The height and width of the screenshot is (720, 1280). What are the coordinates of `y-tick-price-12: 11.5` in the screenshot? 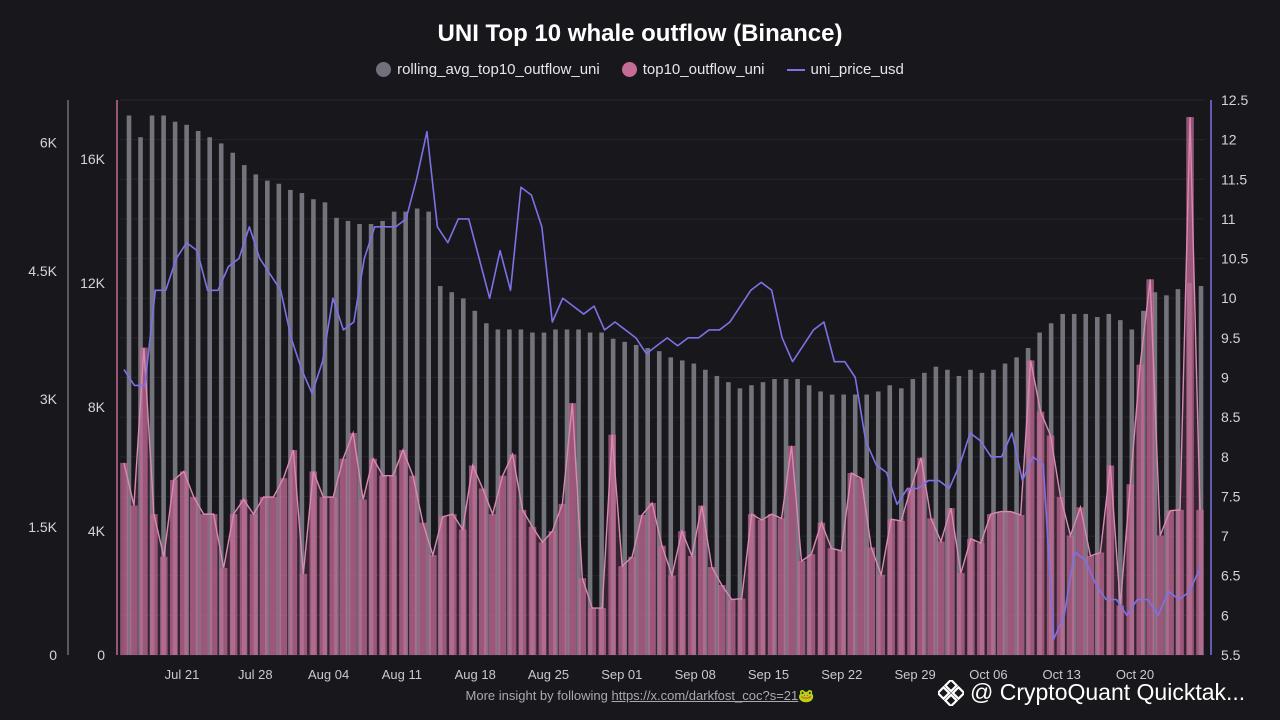 It's located at (1234, 179).